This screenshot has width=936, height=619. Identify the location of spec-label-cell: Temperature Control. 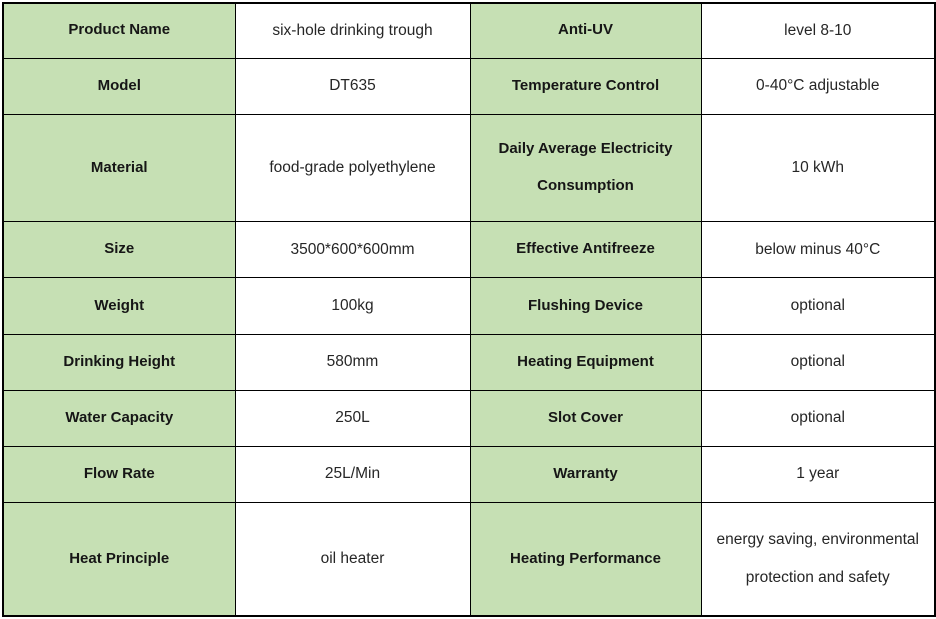
(585, 86).